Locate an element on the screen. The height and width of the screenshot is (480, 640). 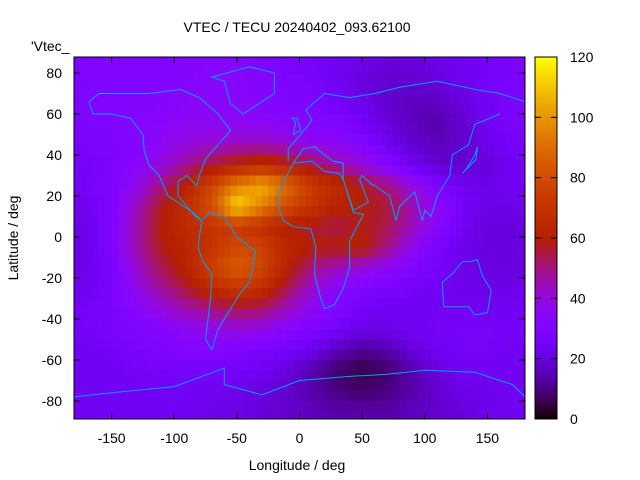
coastline is located at coordinates (296, 126).